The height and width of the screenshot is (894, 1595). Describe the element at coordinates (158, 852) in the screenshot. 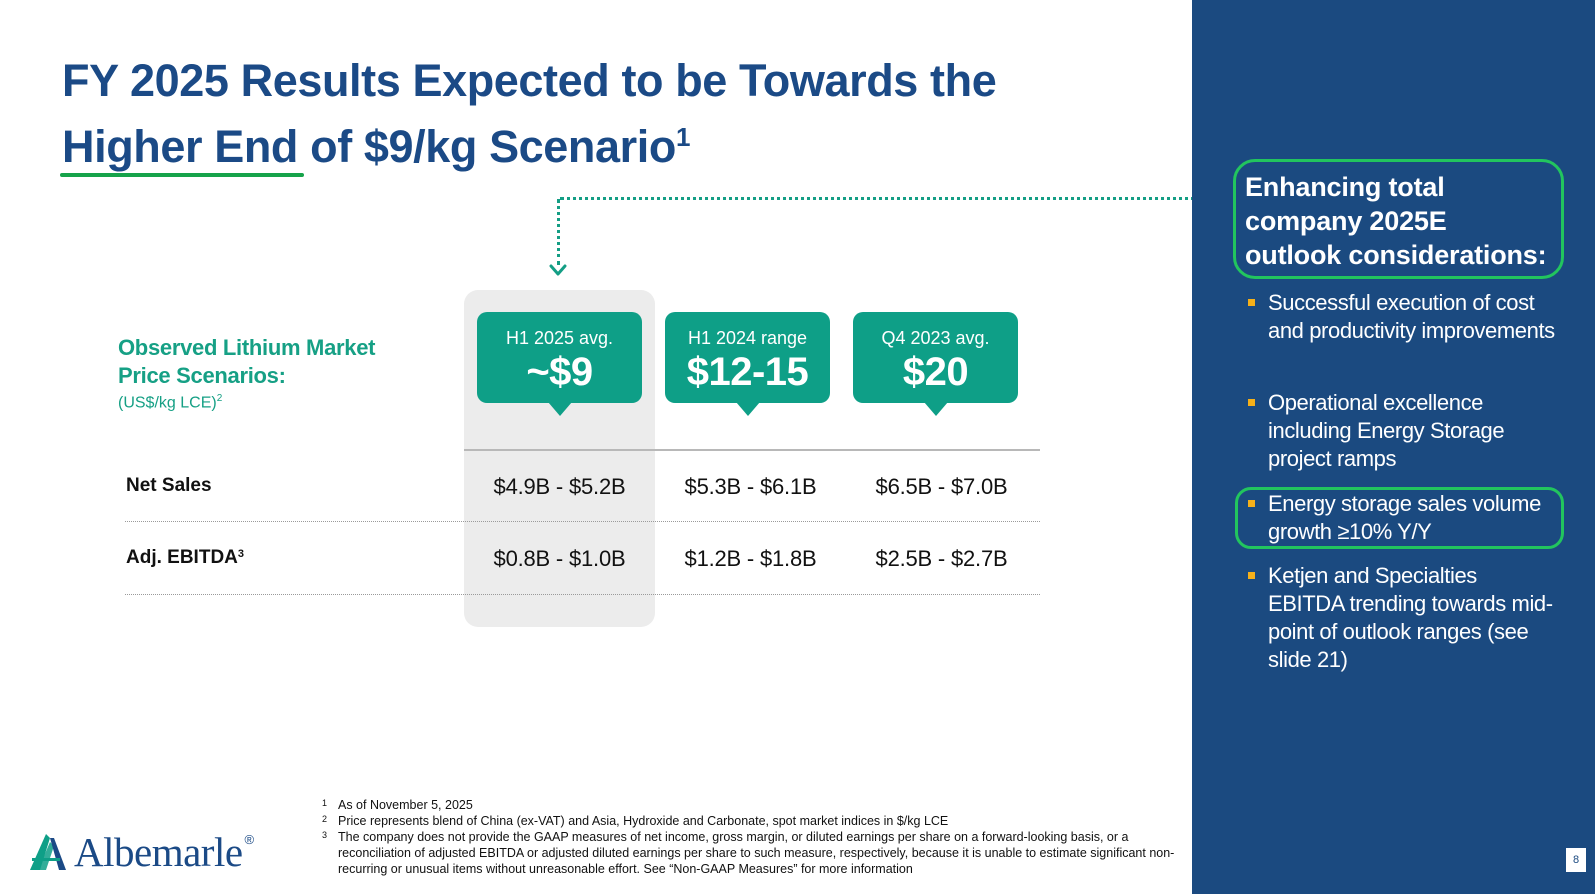

I see `logo-text: Albemarle` at that location.